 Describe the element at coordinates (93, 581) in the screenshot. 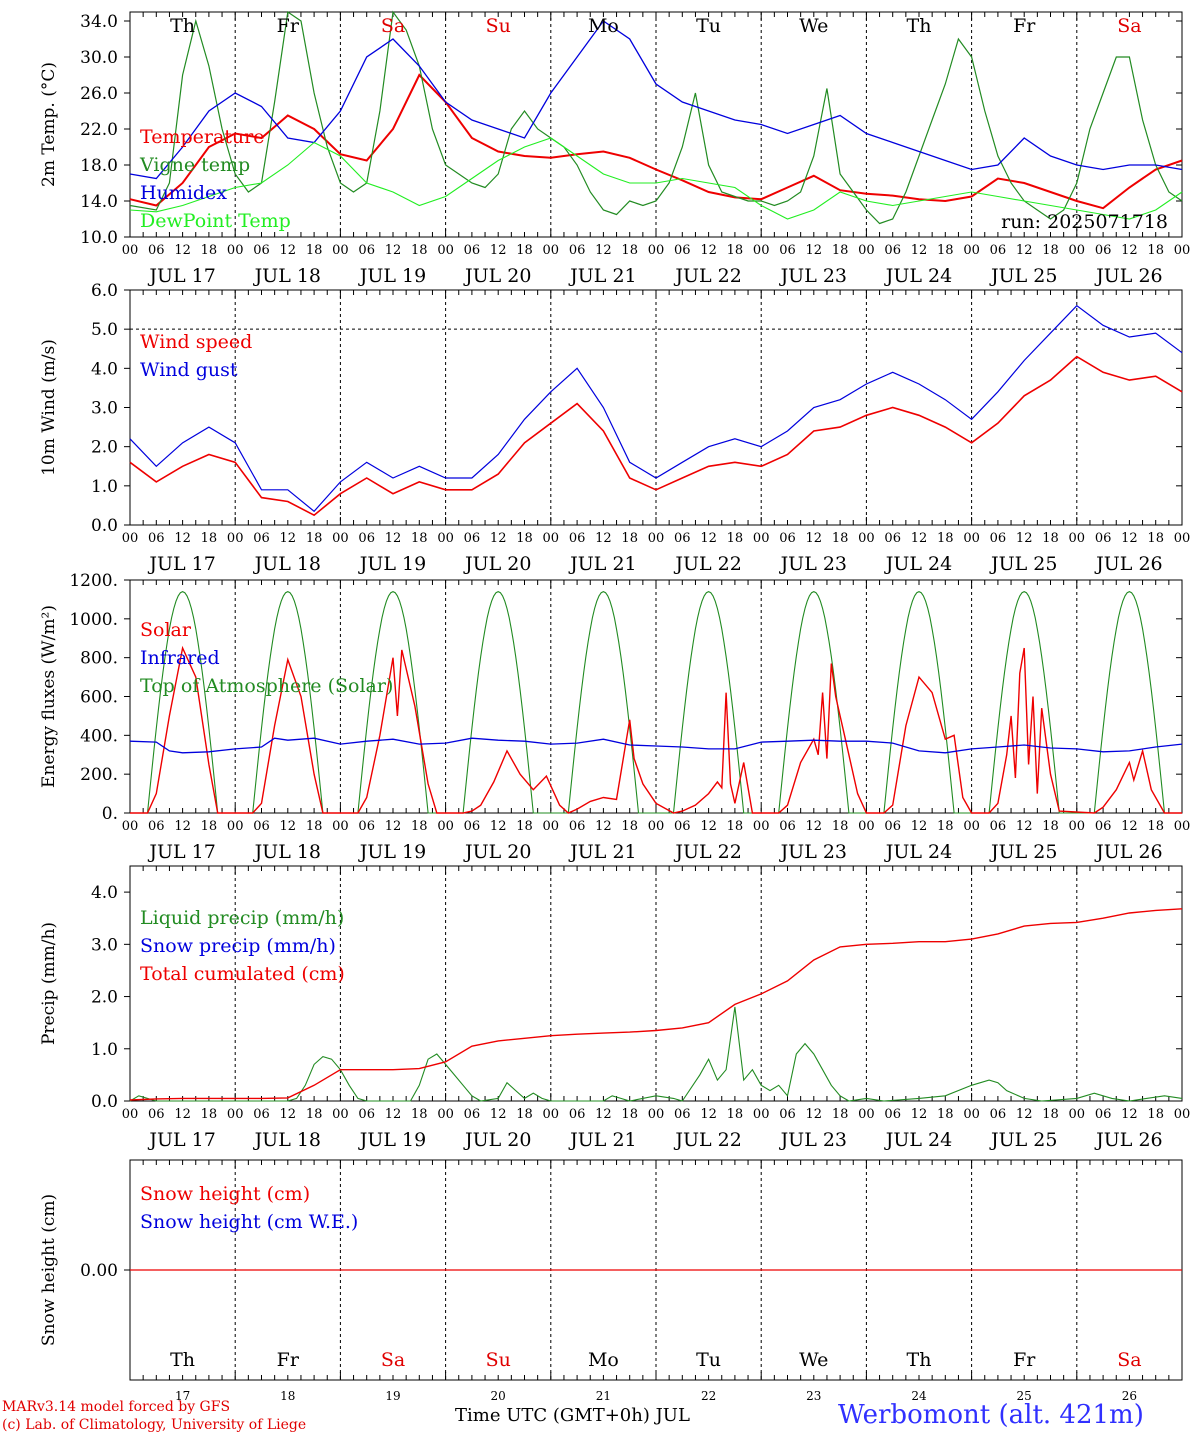

I see `y-tick-label: 1200.` at that location.